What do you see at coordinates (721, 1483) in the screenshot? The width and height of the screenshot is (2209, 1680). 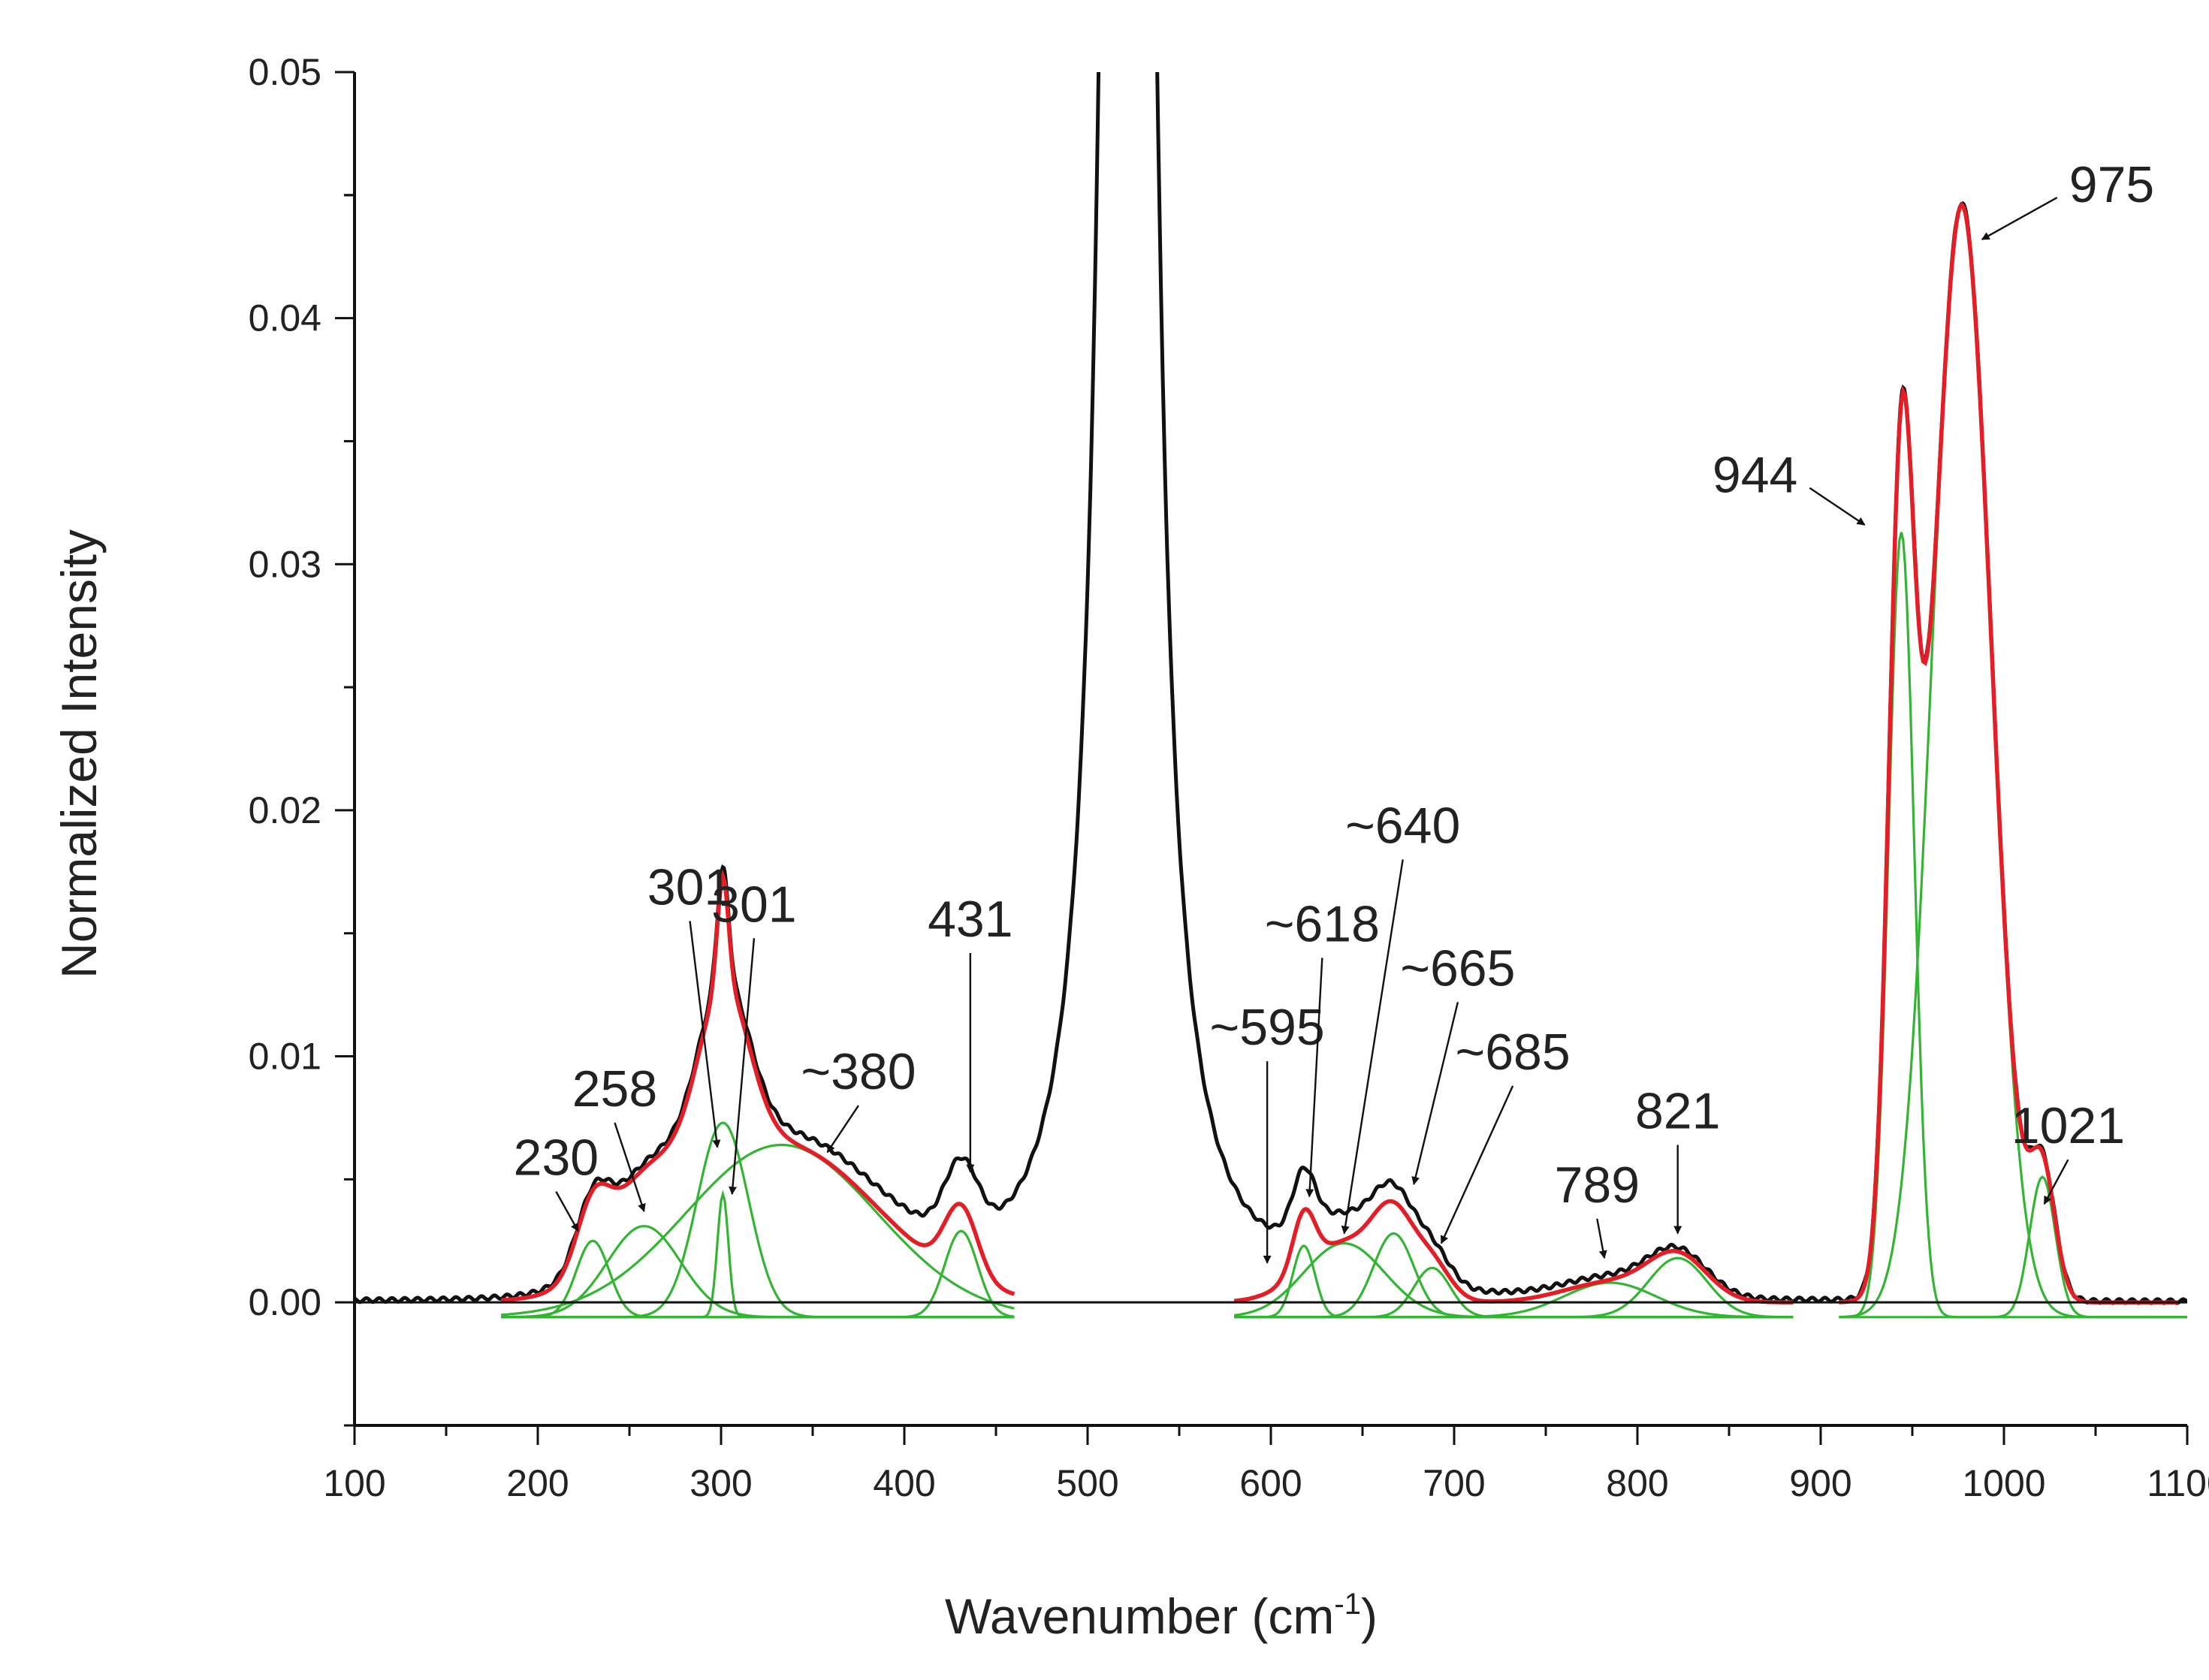 I see `x-tick-label: 300` at bounding box center [721, 1483].